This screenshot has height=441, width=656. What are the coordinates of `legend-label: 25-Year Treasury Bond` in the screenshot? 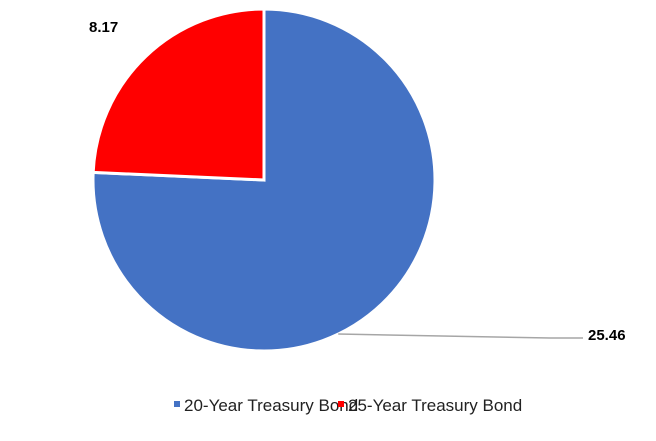 It's located at (435, 405).